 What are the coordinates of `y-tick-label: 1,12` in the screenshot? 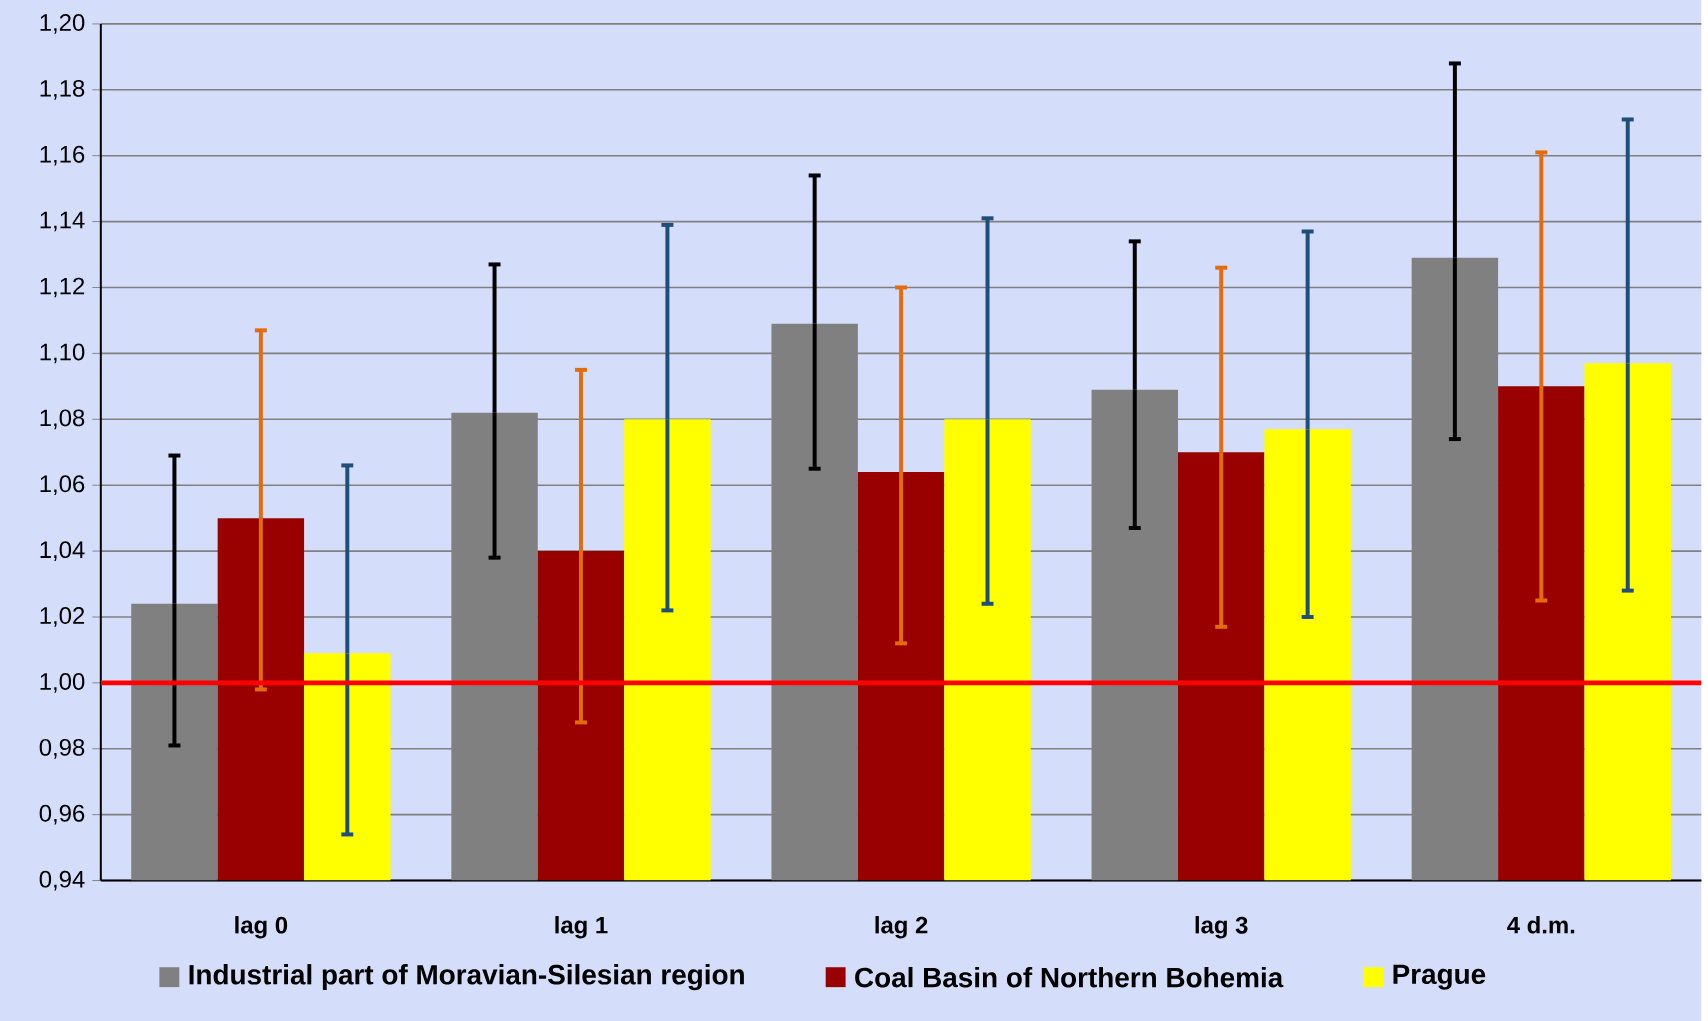 It's located at (62, 287).